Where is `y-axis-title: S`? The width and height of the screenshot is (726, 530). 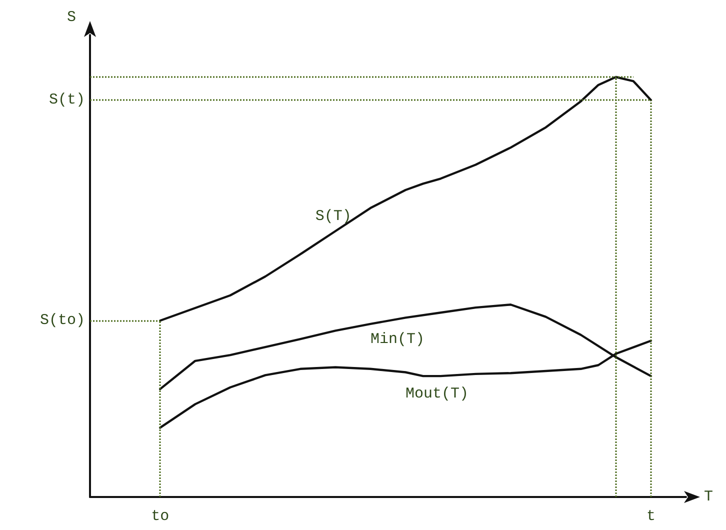
y-axis-title: S is located at coordinates (71, 17).